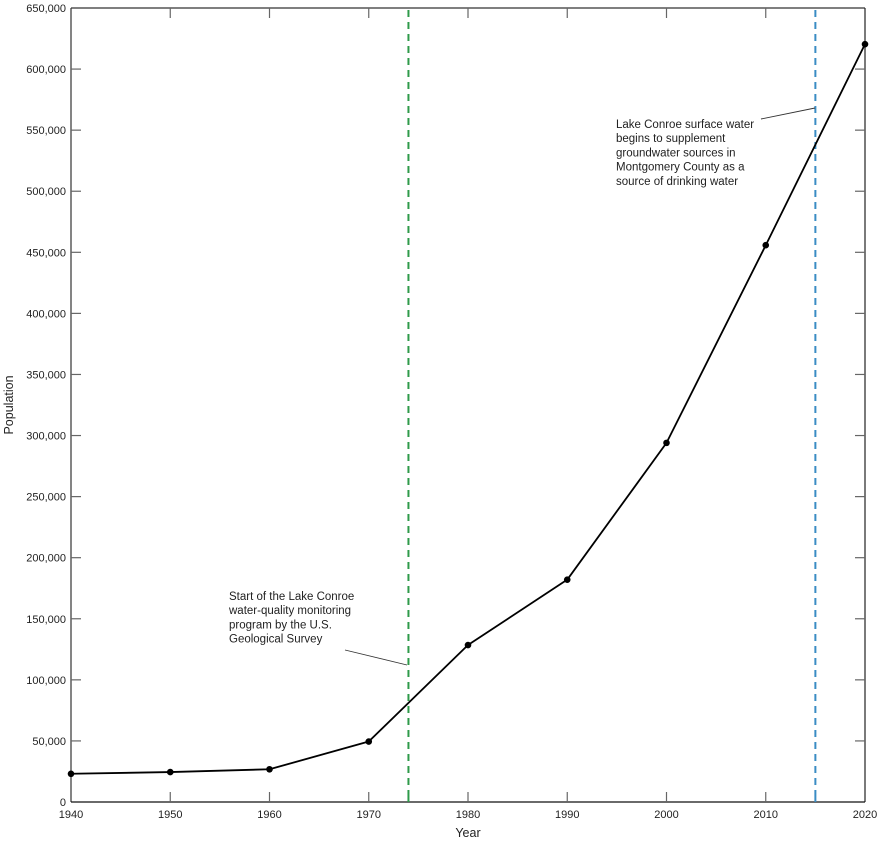 The image size is (877, 844). Describe the element at coordinates (9, 404) in the screenshot. I see `y-axis-title: Population` at that location.